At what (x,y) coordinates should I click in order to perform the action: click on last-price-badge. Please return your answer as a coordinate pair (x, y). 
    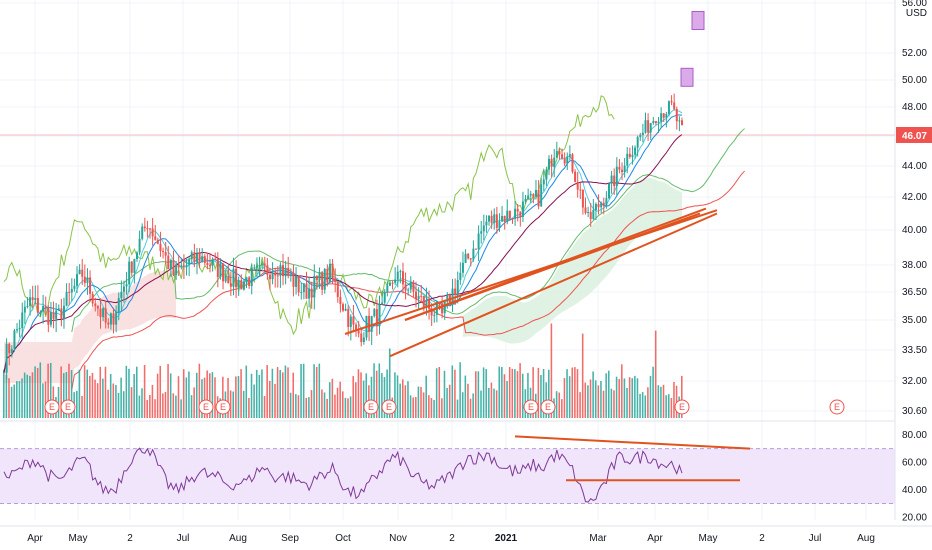
    Looking at the image, I should click on (914, 134).